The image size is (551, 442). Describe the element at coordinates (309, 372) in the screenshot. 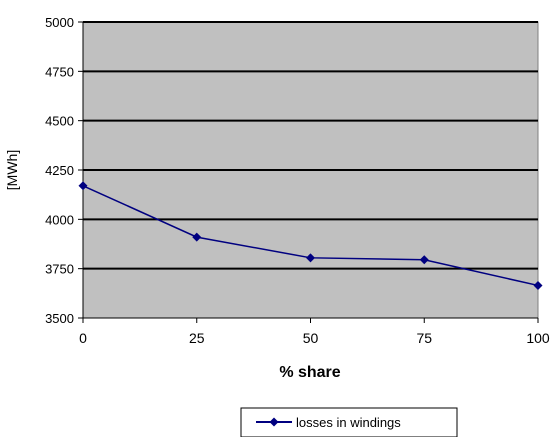

I see `x-axis-label: % share` at that location.